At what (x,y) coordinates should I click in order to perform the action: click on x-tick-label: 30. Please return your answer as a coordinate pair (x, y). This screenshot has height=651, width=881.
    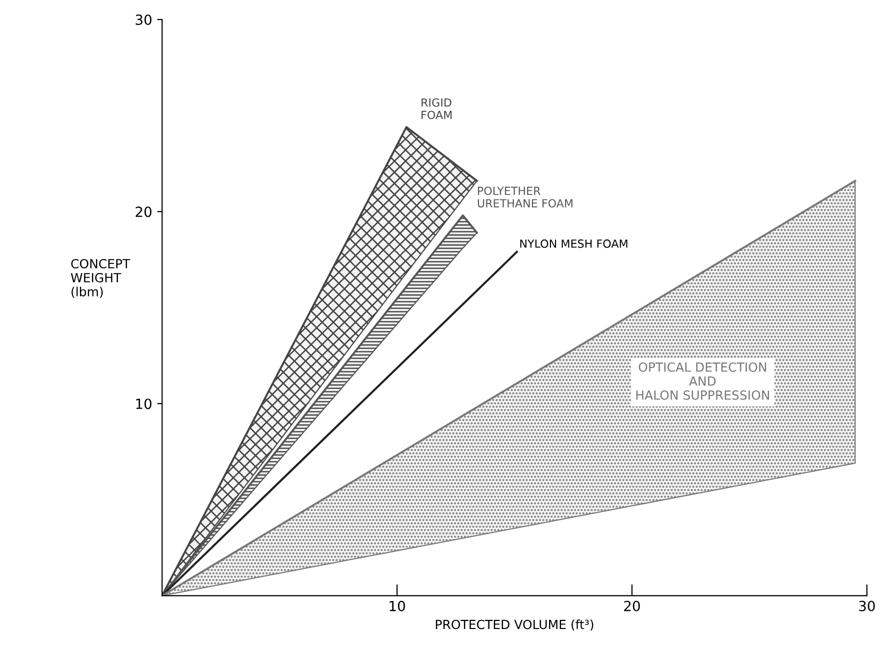
    Looking at the image, I should click on (867, 606).